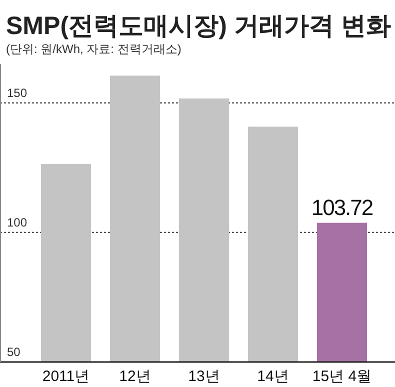 The width and height of the screenshot is (395, 387). I want to click on chart-subtitle: (단위: 원/kWh, 자료: 전력거래소), so click(94, 49).